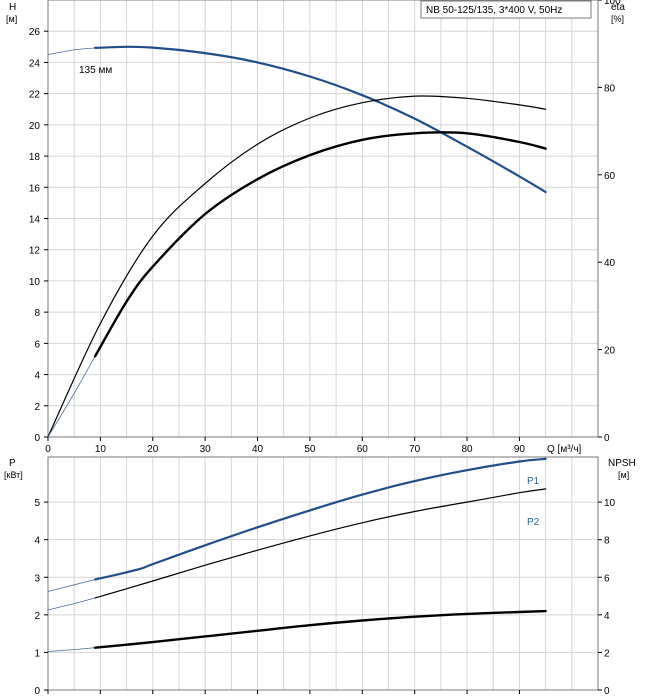 The width and height of the screenshot is (658, 700). I want to click on x-tick-label: 80, so click(467, 449).